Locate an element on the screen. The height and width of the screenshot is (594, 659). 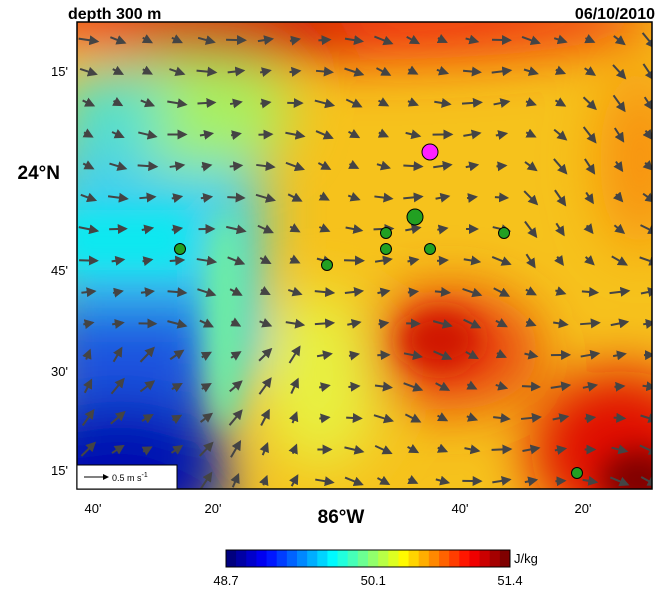
colorbar-tick-label: 50.1 is located at coordinates (373, 580).